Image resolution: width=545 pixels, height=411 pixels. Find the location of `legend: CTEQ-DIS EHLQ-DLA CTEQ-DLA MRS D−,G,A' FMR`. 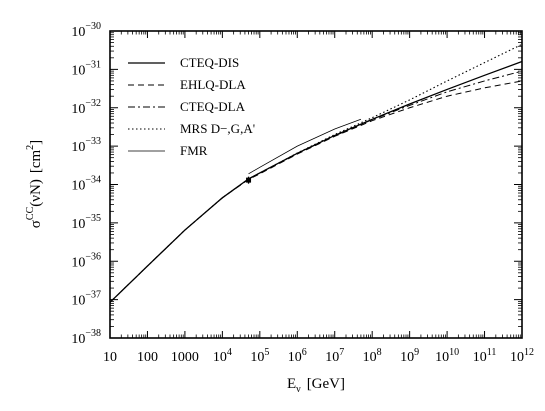

legend: CTEQ-DIS EHLQ-DLA CTEQ-DLA MRS D−,G,A' FMR is located at coordinates (191, 106).